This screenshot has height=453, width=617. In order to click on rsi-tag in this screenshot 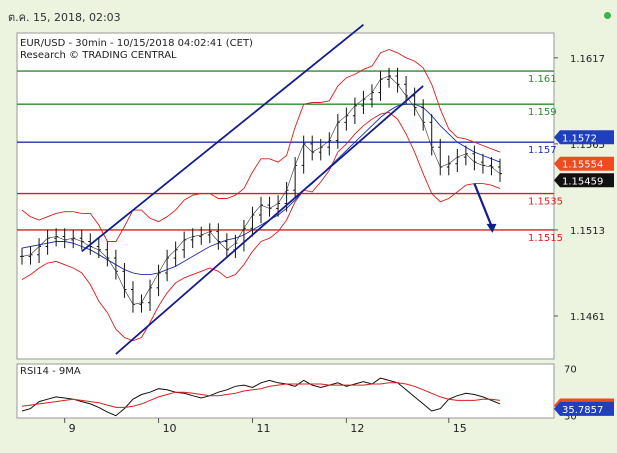, I will do `click(584, 408)`.